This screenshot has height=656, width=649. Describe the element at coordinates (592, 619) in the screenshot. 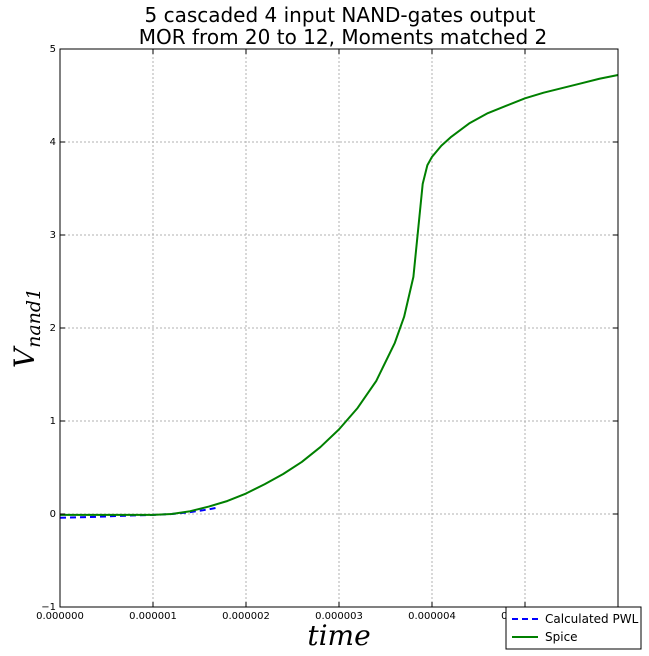

I see `legend-label-calculated-pwl: Calculated PWL` at that location.